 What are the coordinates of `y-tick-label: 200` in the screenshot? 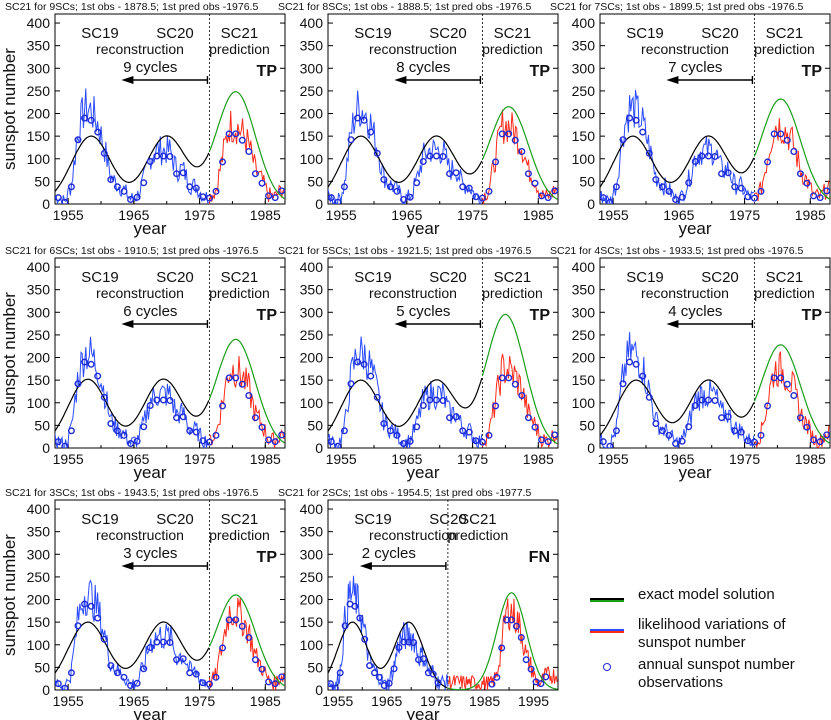 It's located at (584, 358).